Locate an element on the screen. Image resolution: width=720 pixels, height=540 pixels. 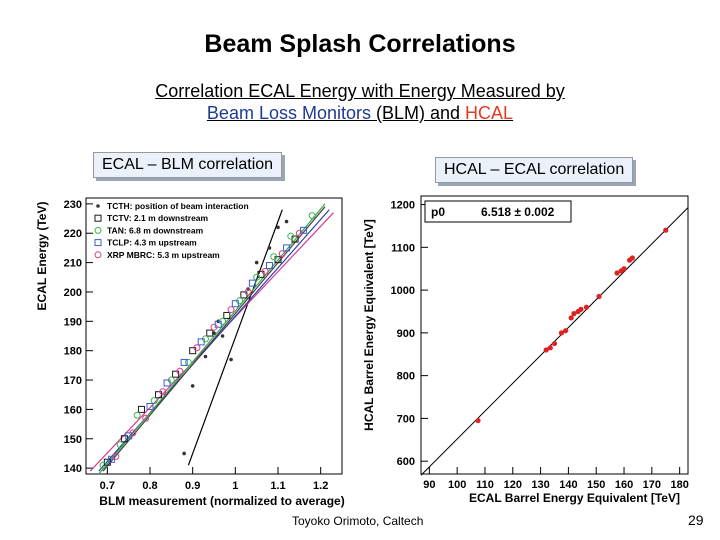
x-tick-label: 110 is located at coordinates (485, 485).